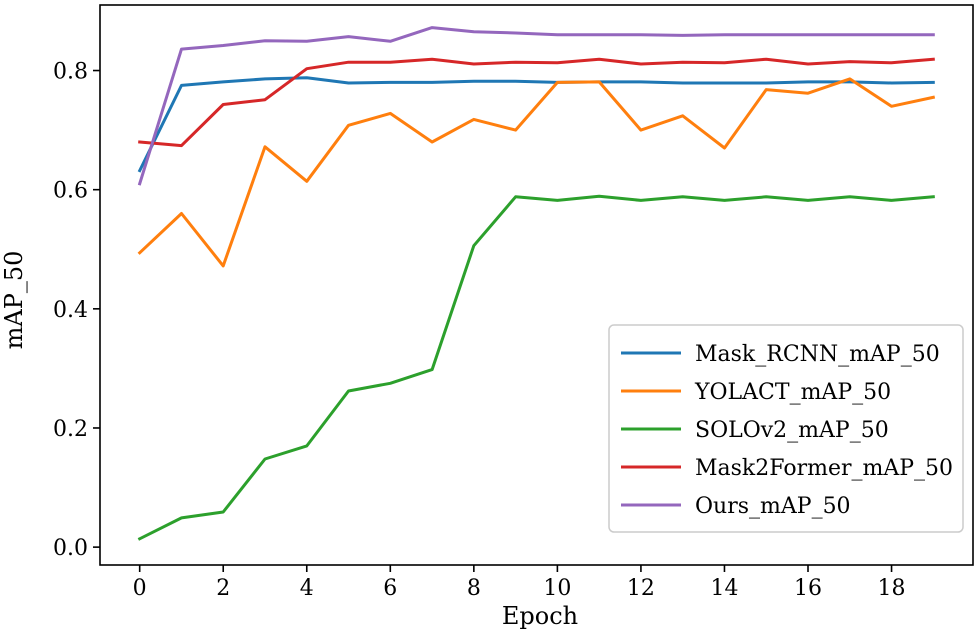  I want to click on y-axis-title: mAP_50, so click(14, 300).